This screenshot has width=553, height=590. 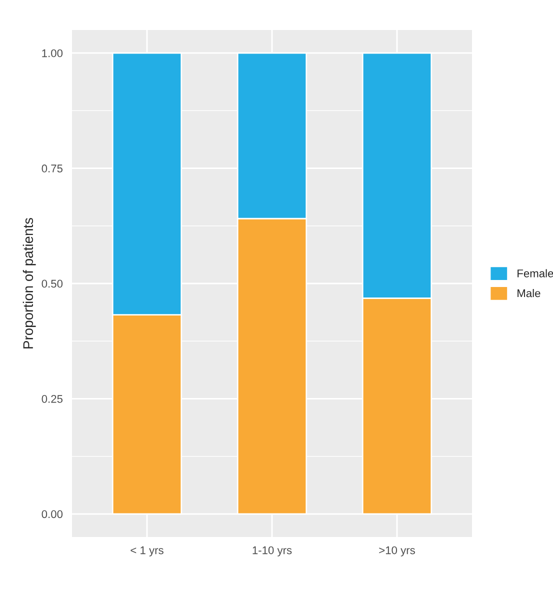 I want to click on y-tick-label: 0.75, so click(x=52, y=168).